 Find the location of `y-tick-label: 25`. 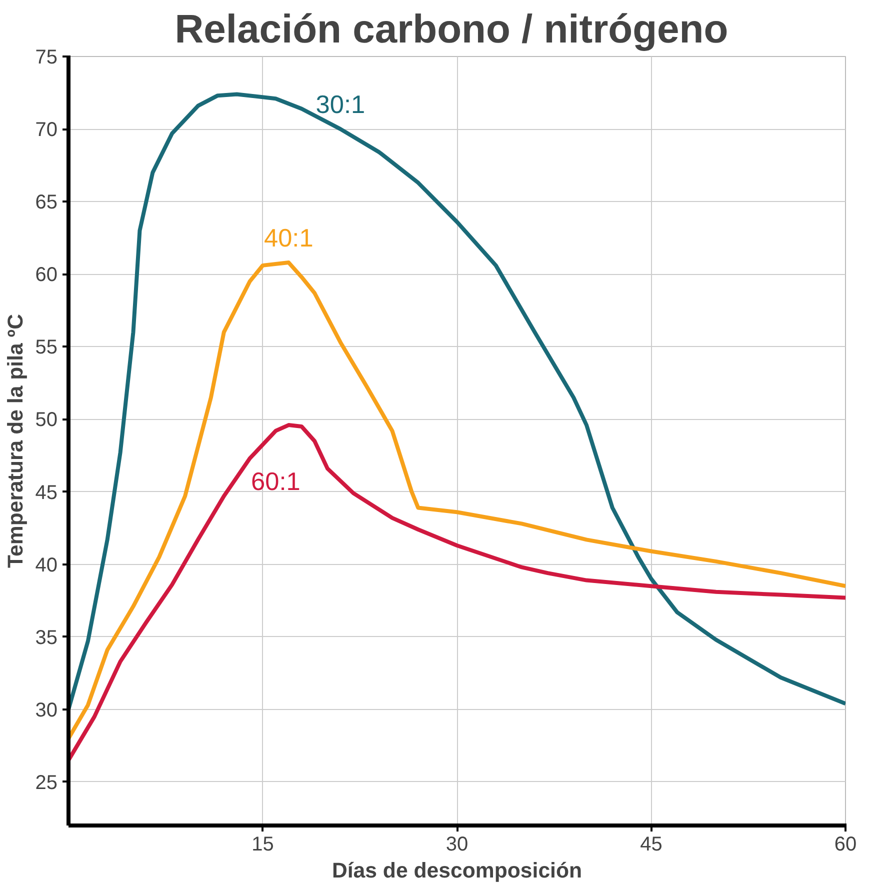

y-tick-label: 25 is located at coordinates (46, 783).